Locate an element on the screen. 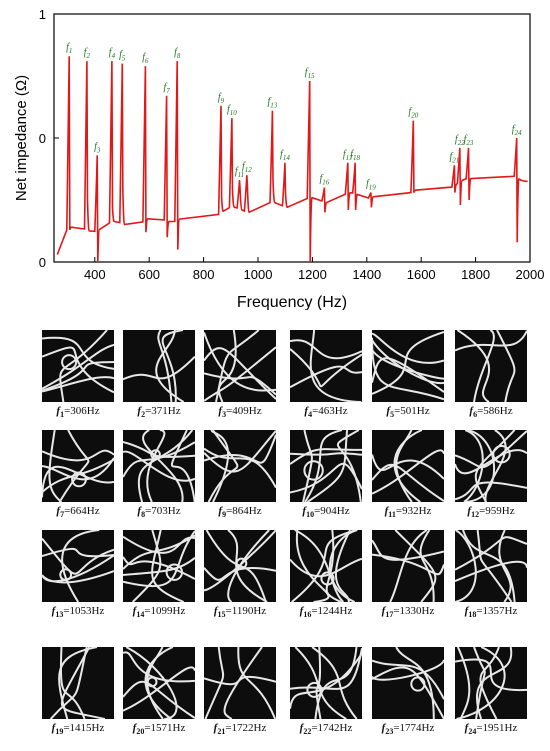 The image size is (550, 751). caption-subscript: 14 is located at coordinates (140, 615).